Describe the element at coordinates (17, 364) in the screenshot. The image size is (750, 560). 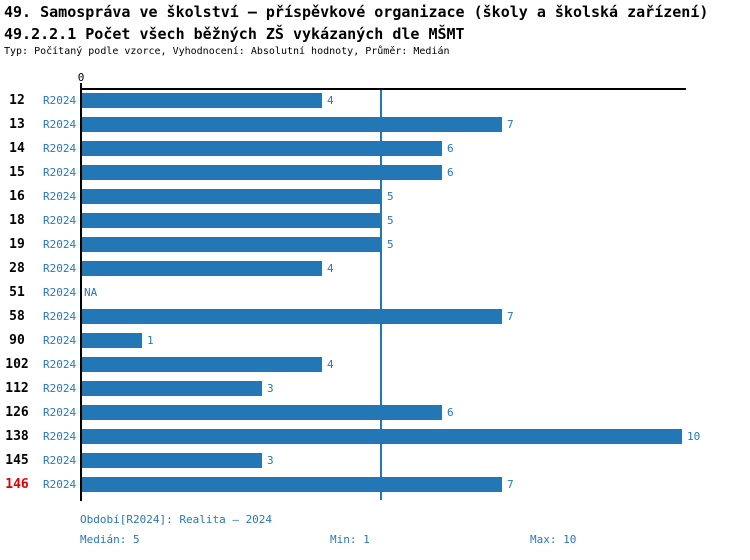
I see `category-label: 102` at that location.